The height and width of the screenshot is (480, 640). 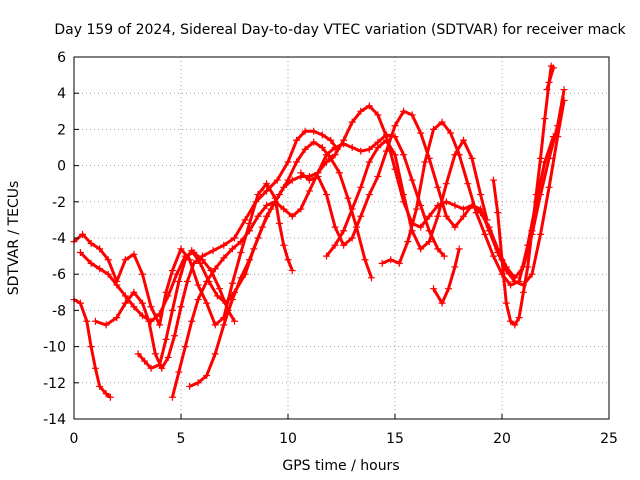 I want to click on y-tick-label: -14, so click(x=54, y=420).